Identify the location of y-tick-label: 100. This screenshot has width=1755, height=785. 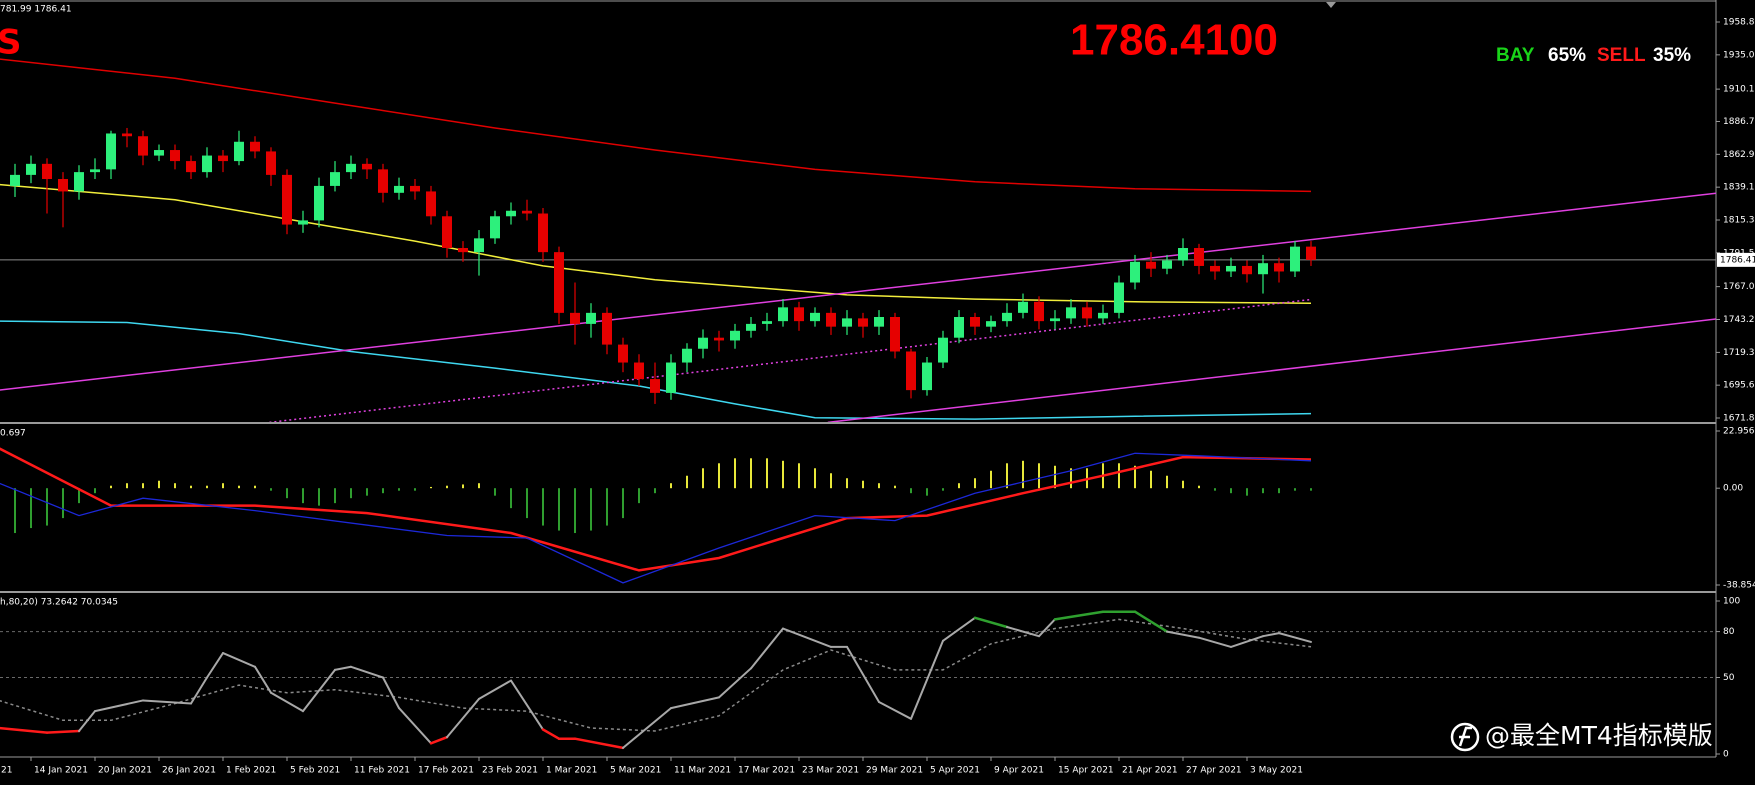
(1731, 602).